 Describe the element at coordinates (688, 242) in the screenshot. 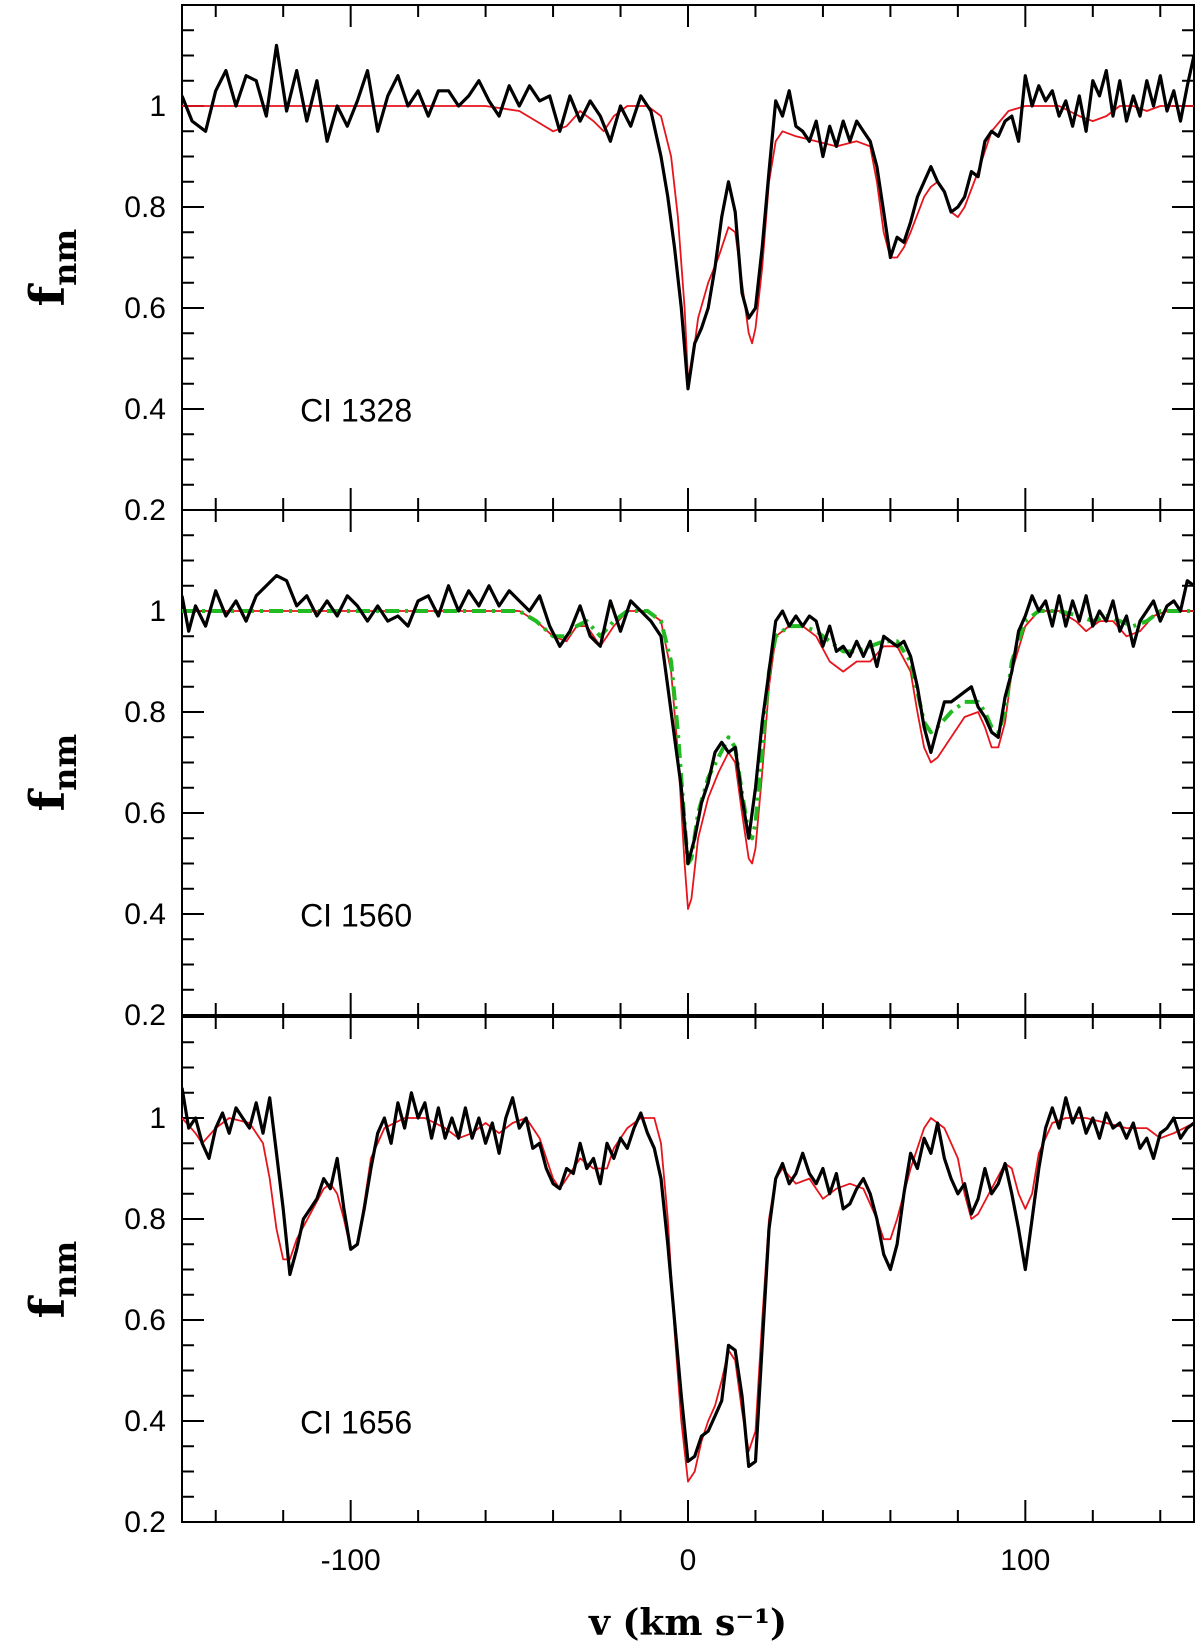

I see `series-model-line` at that location.